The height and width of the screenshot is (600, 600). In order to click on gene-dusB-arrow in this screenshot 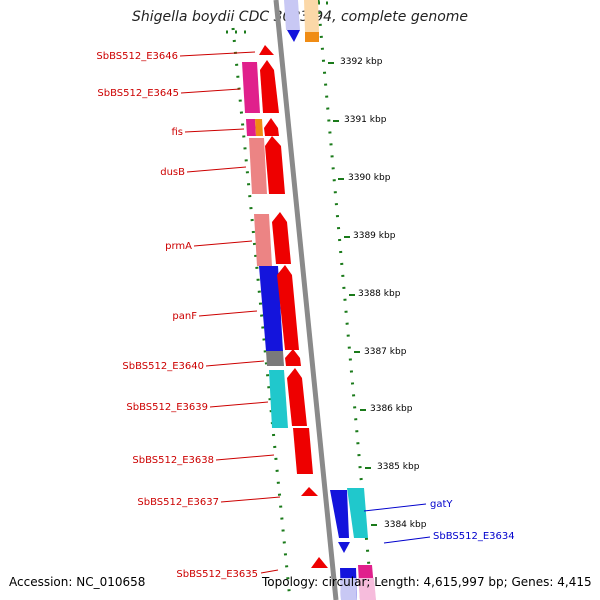, I will do `click(275, 165)`.